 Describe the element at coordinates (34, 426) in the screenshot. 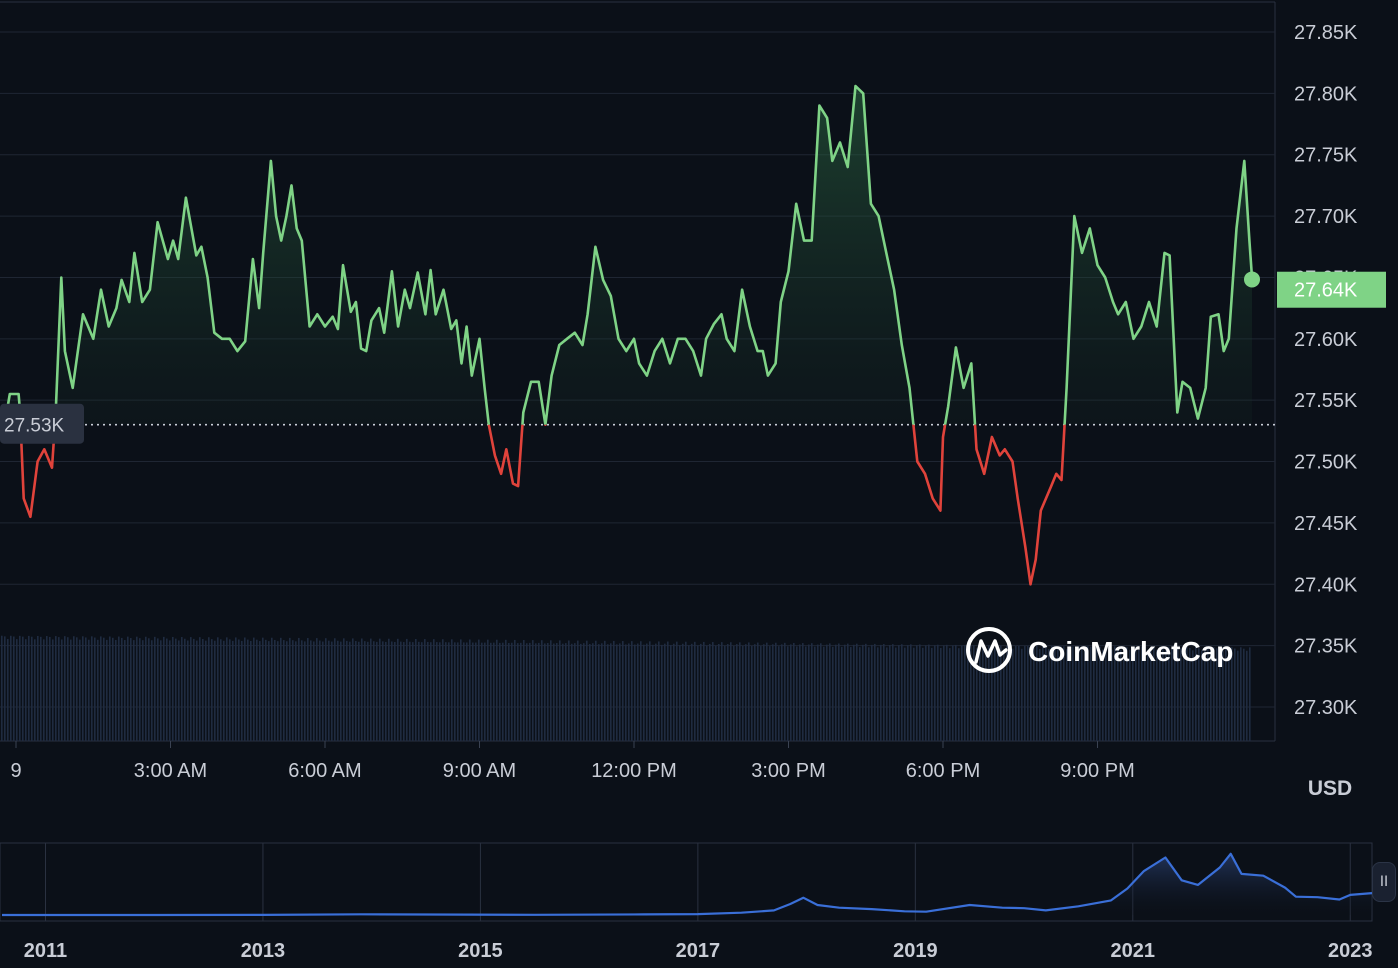

I see `reference-price-label: 27.53K` at that location.